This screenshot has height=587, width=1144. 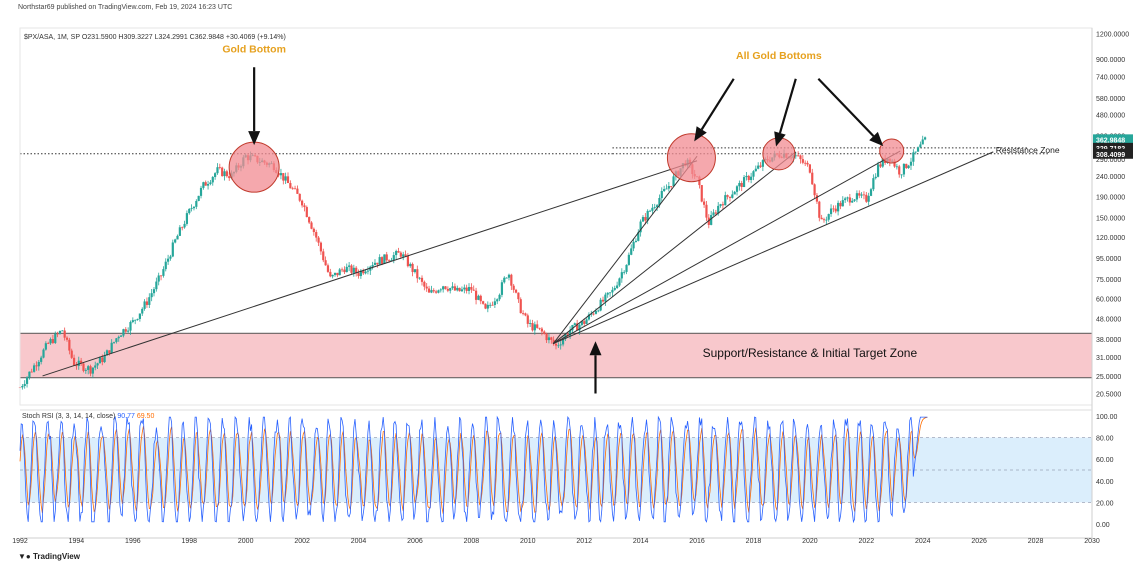 What do you see at coordinates (923, 541) in the screenshot?
I see `x-tick-label: 2024` at bounding box center [923, 541].